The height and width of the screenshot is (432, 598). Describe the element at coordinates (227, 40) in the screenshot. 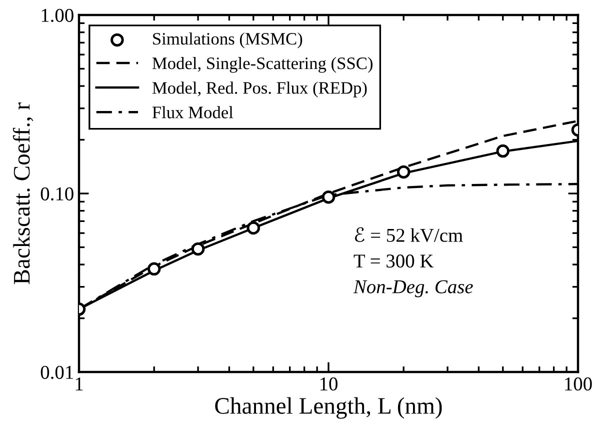

I see `legend-label: Simulations (MSMC)` at that location.